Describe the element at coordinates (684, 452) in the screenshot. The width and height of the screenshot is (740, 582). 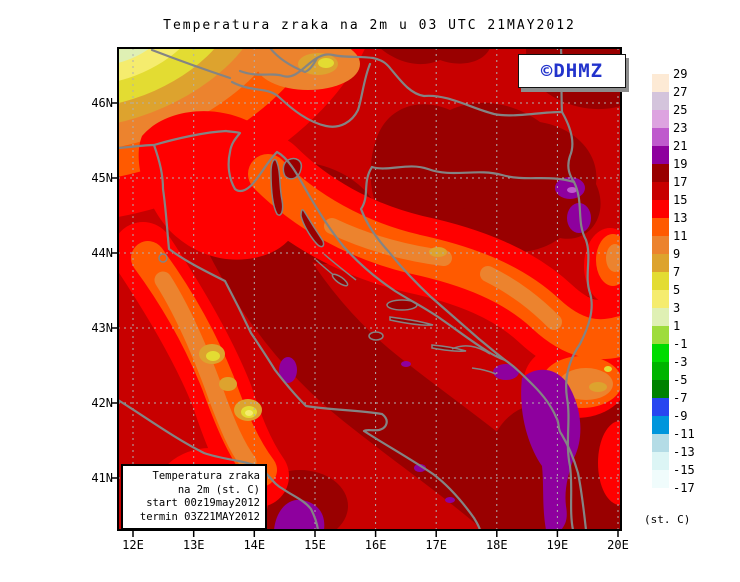
I see `colorbar-label--13: -13` at that location.